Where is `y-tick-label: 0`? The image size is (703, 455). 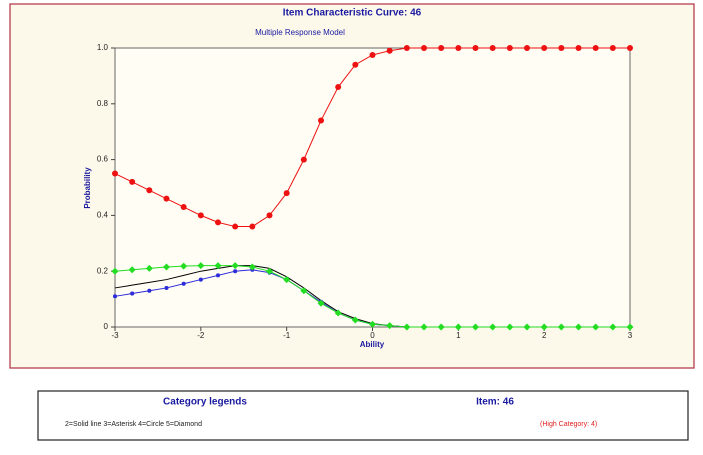 y-tick-label: 0 is located at coordinates (106, 326).